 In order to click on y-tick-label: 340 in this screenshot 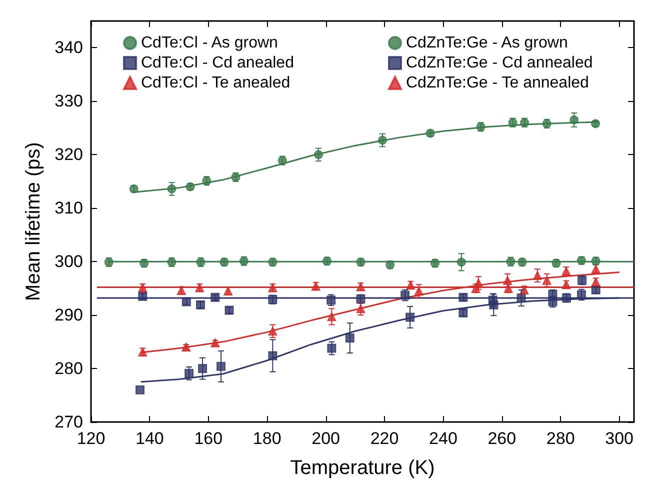, I will do `click(68, 48)`.